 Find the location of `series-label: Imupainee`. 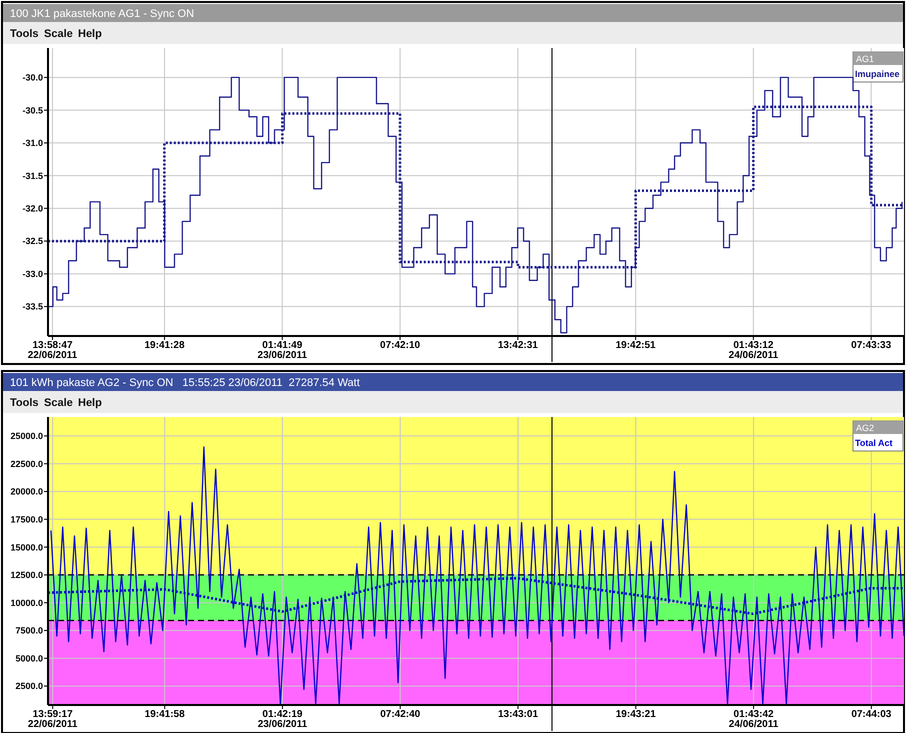

series-label: Imupainee is located at coordinates (877, 74).